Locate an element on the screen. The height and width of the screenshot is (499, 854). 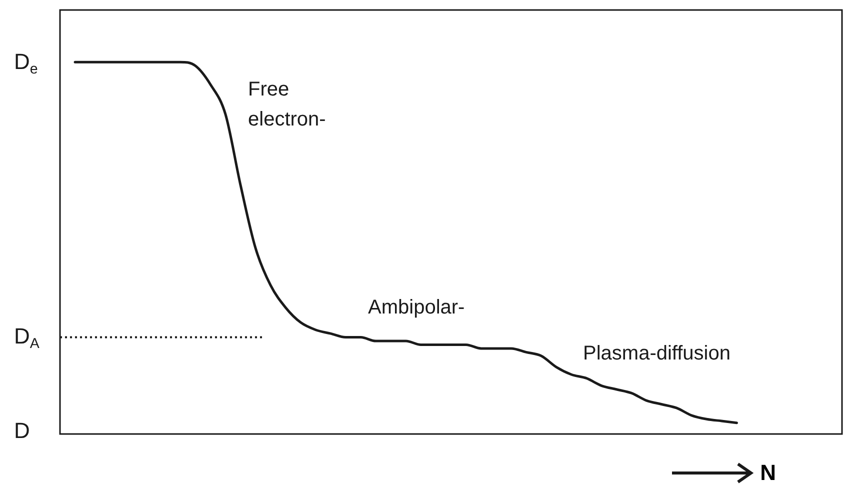
text: D is located at coordinates (22, 431).